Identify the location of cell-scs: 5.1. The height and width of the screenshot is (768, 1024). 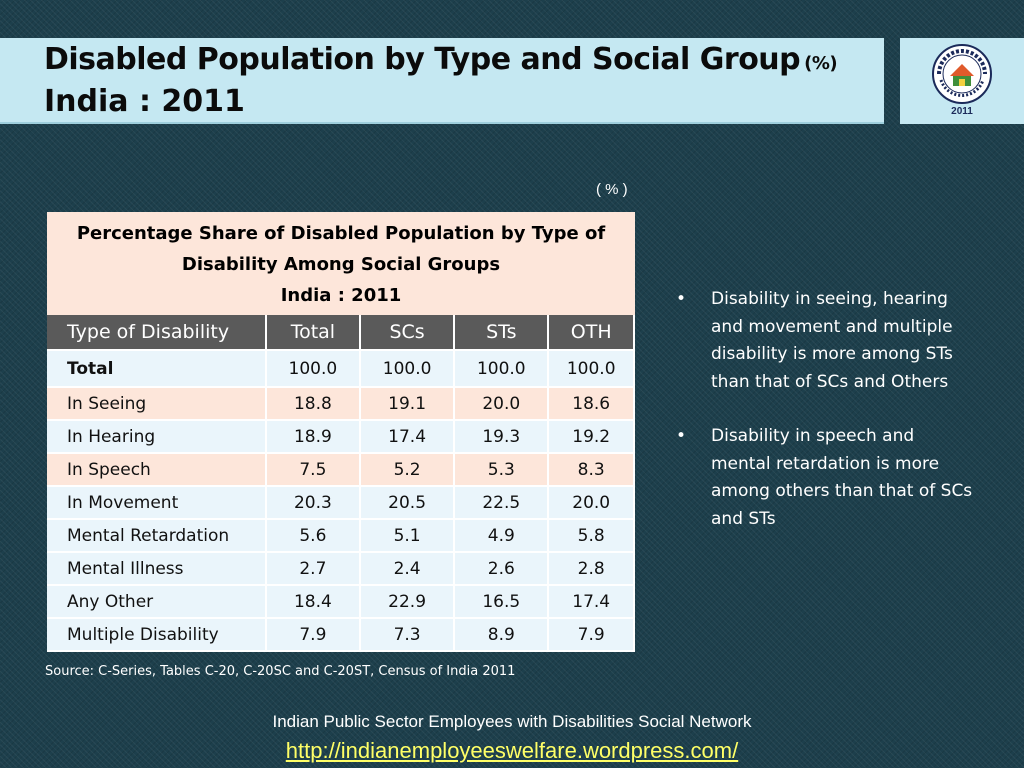
(407, 536).